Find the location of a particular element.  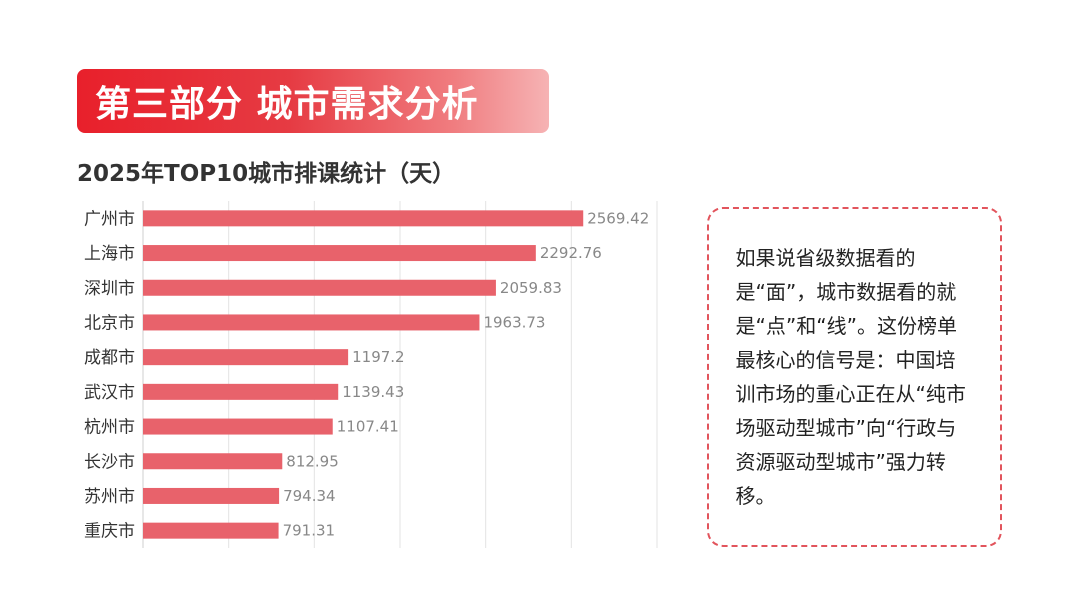

data-label: 2059.83 is located at coordinates (531, 288).